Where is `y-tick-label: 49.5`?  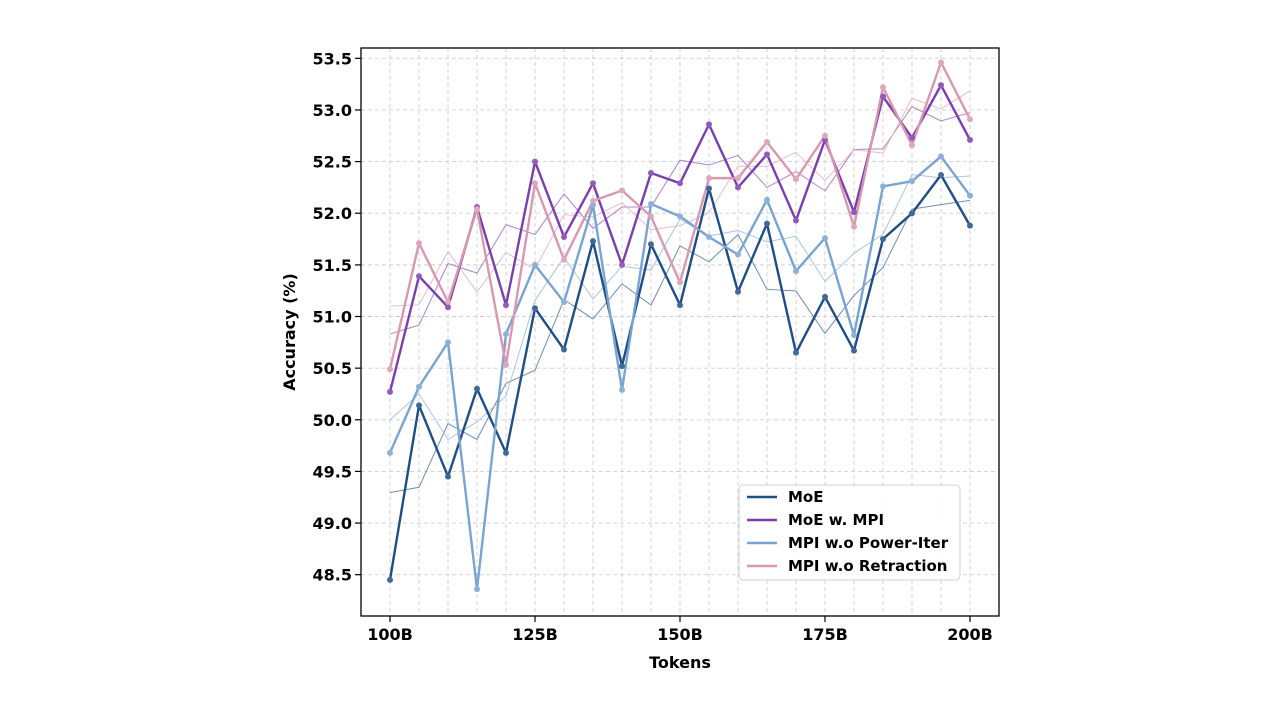 y-tick-label: 49.5 is located at coordinates (332, 471).